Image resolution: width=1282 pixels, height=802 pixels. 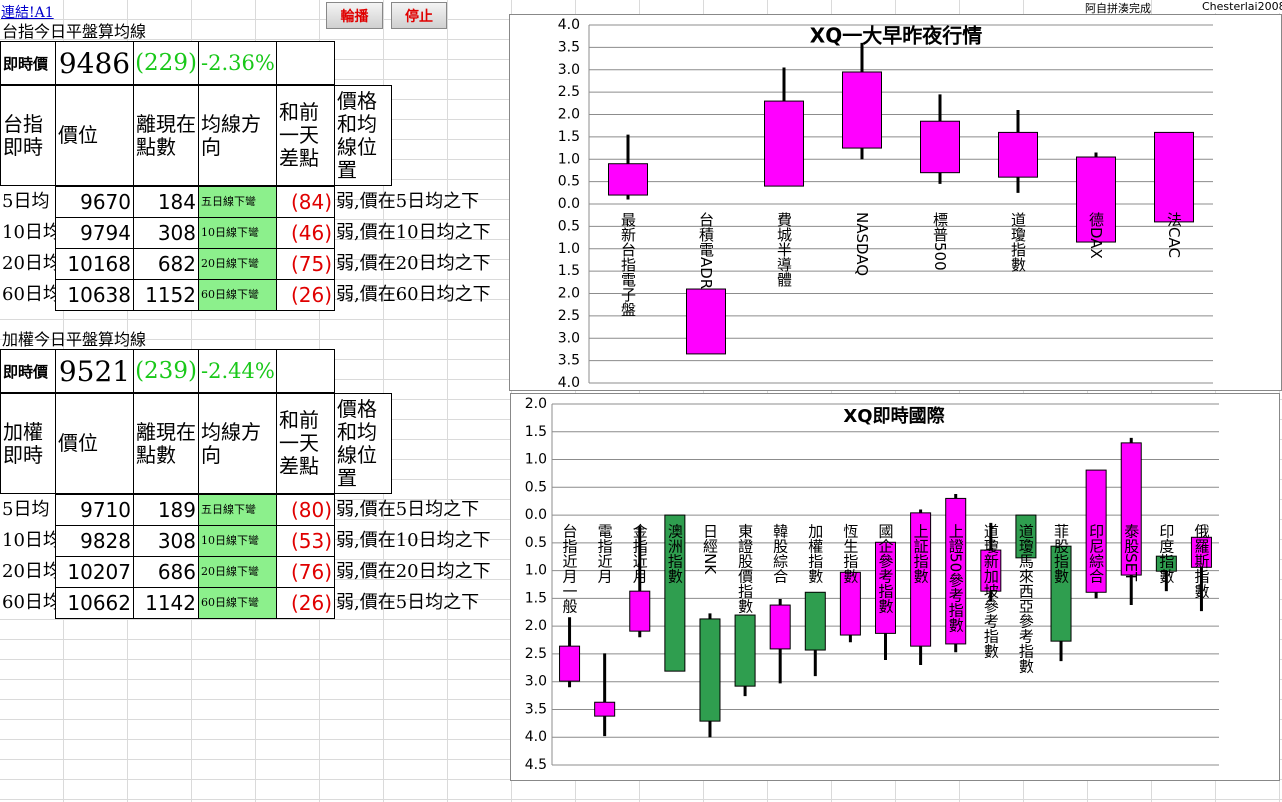 I want to click on ma-value: 10207, so click(x=94, y=572).